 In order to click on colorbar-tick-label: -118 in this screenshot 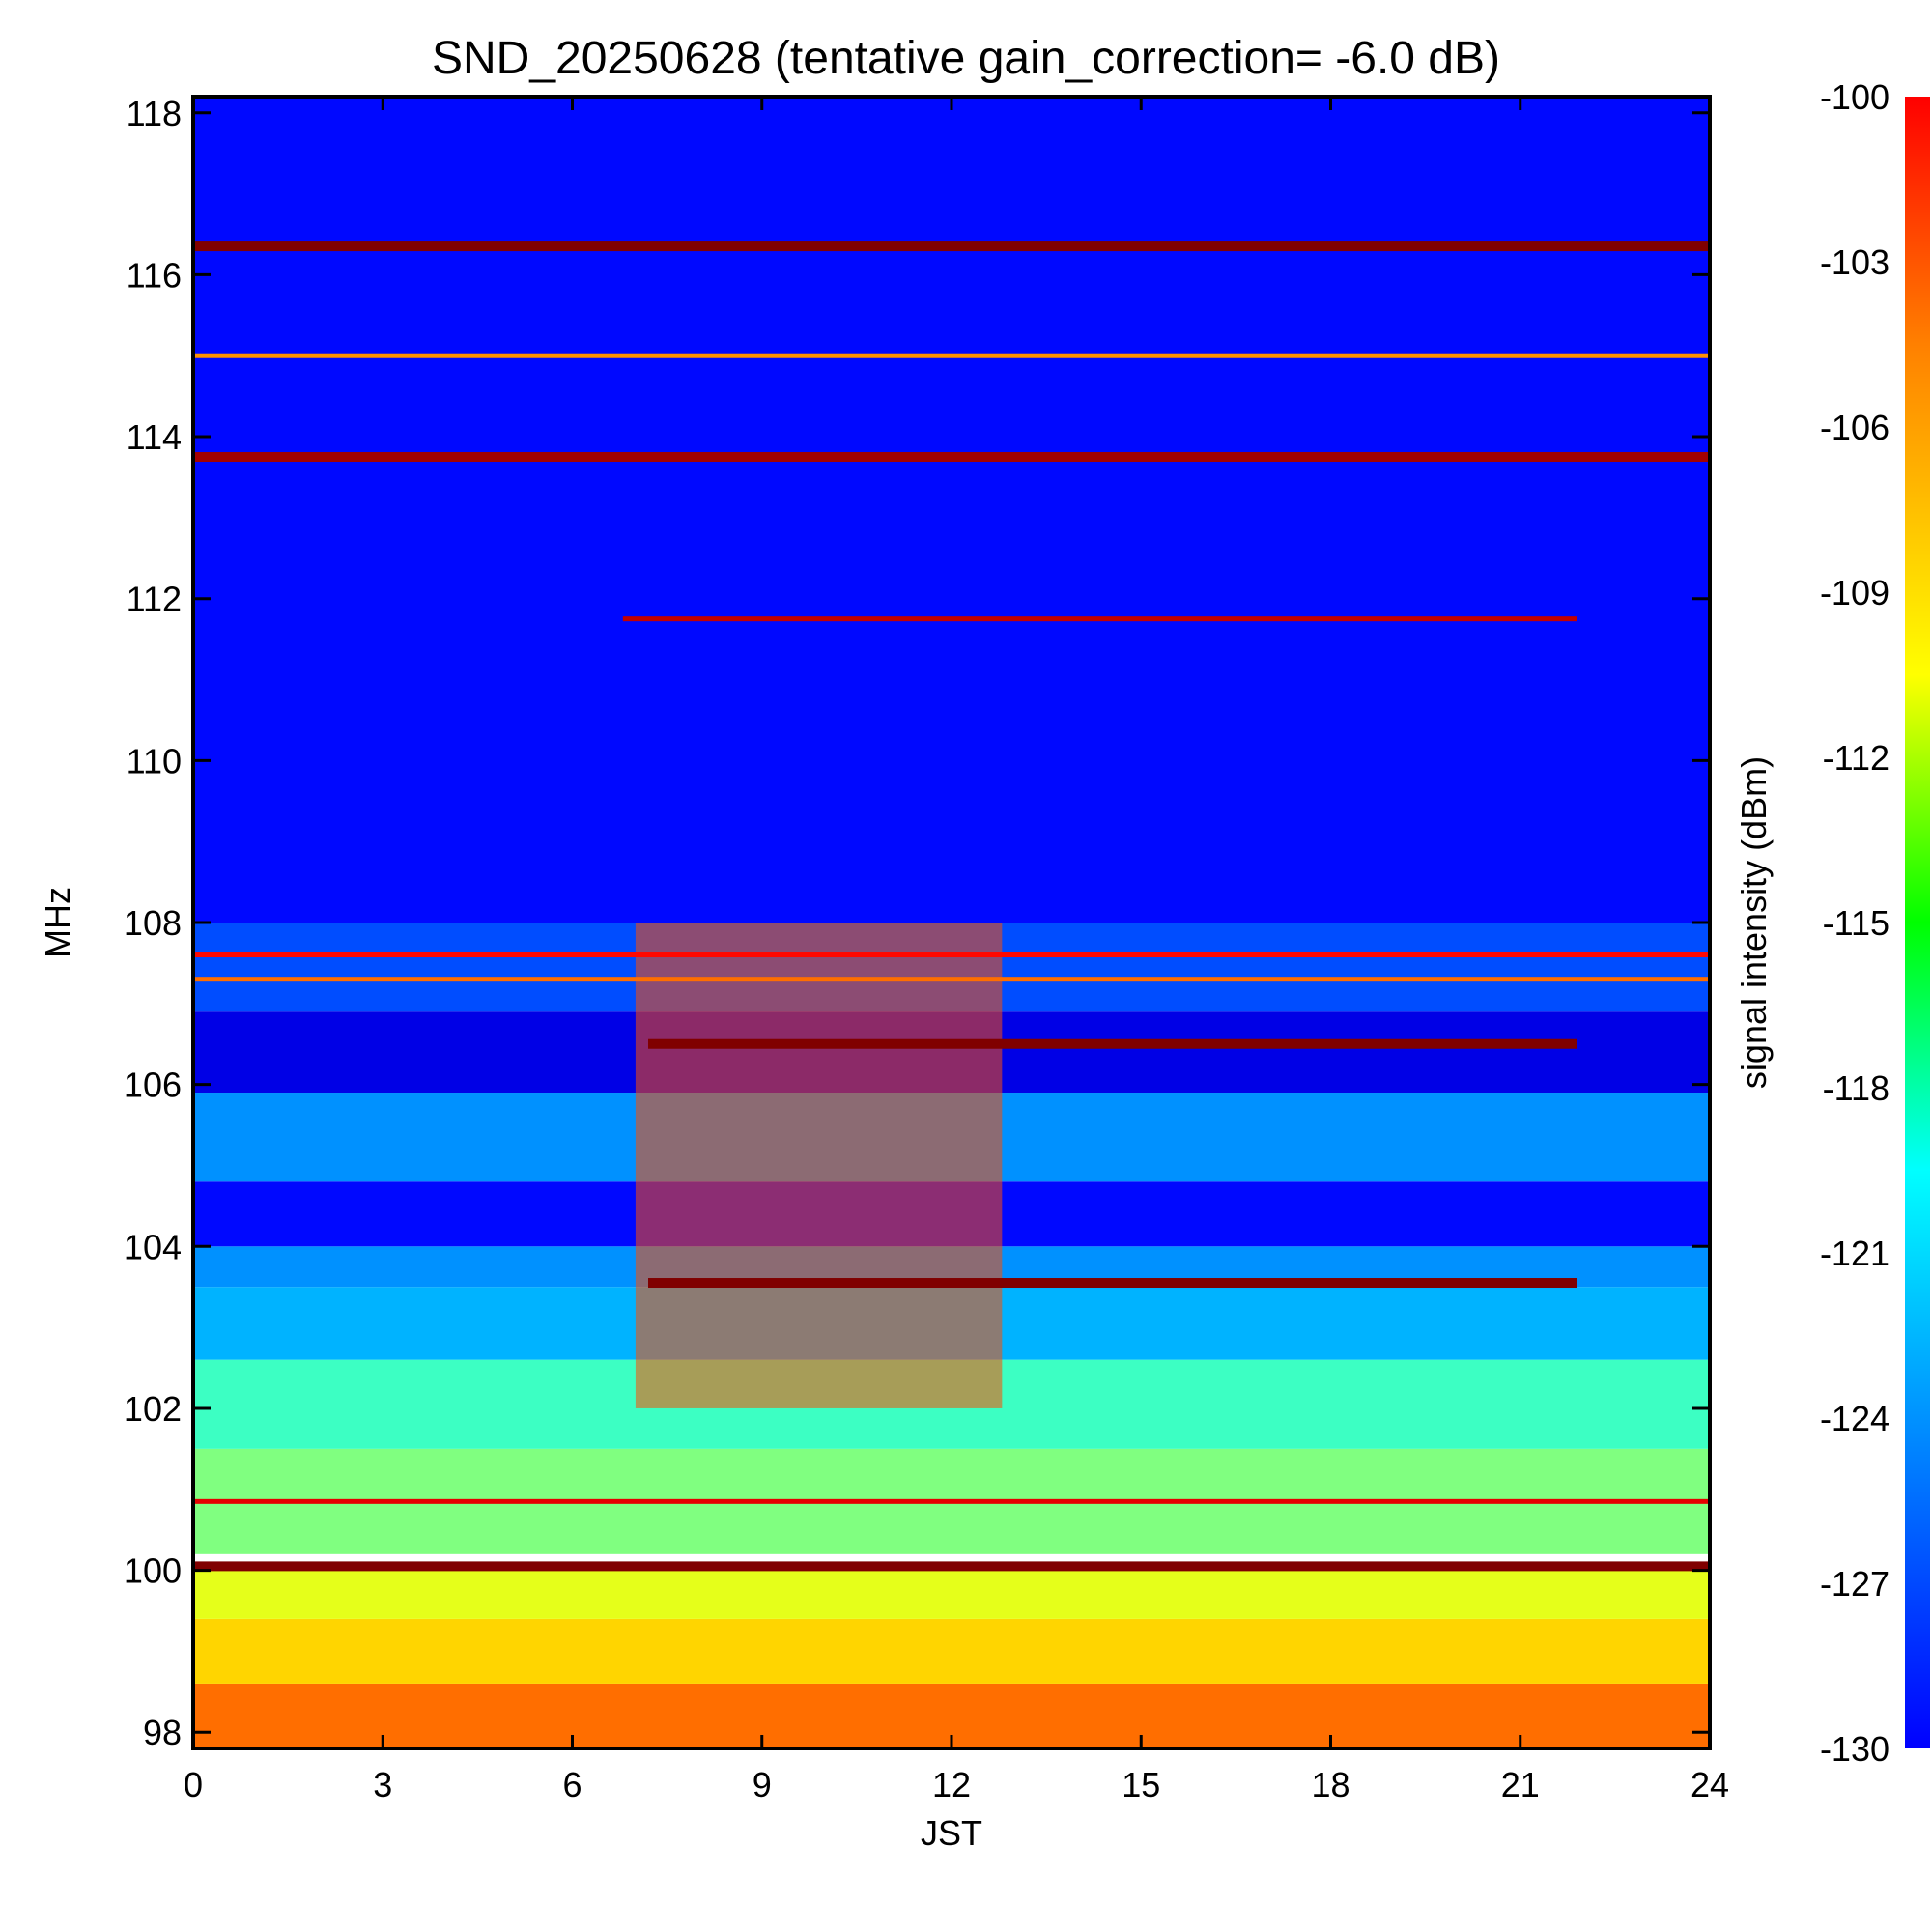, I will do `click(1856, 1088)`.